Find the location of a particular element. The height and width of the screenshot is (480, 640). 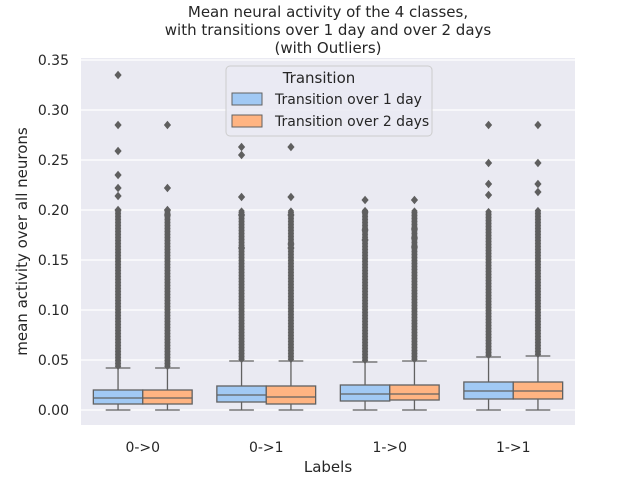

chart-title-line: Mean neural activity of the 4 classes, is located at coordinates (328, 12).